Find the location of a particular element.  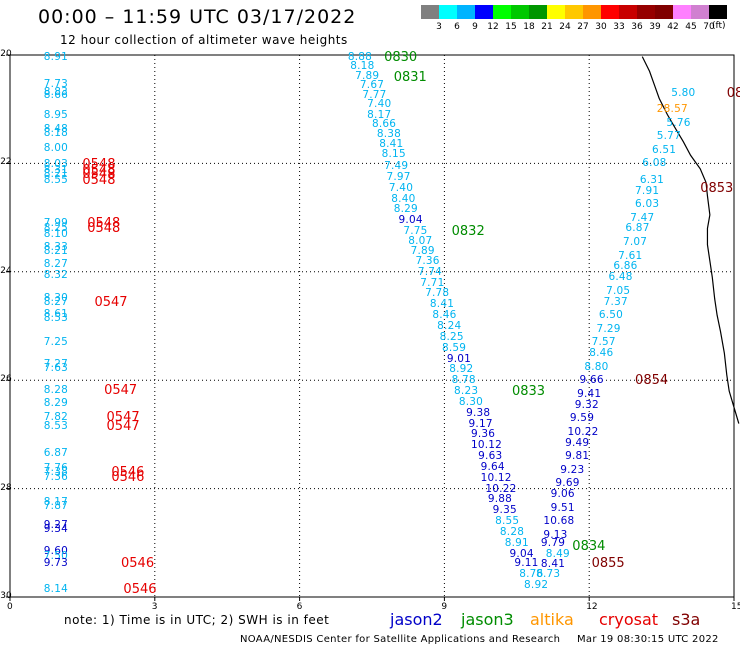

wave-height-value: 8.30 is located at coordinates (471, 401).